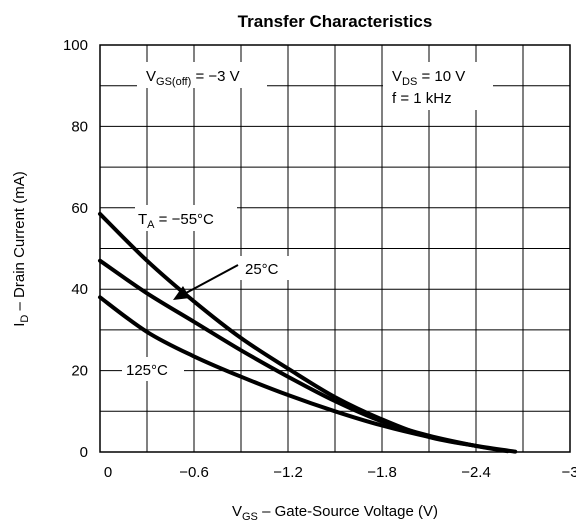  I want to click on y-axis-label: ID – Drain Current (mA), so click(21, 249).